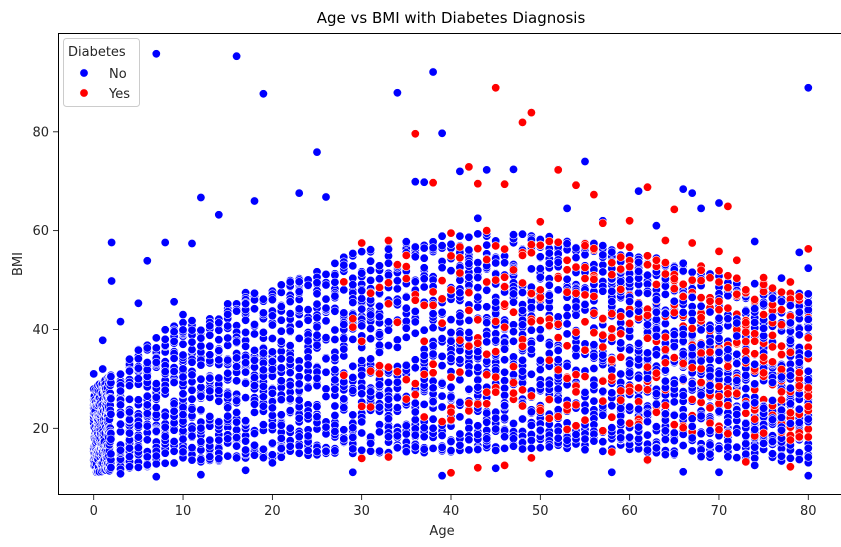 This screenshot has height=547, width=841. Describe the element at coordinates (451, 511) in the screenshot. I see `x-tick-label: 40` at that location.